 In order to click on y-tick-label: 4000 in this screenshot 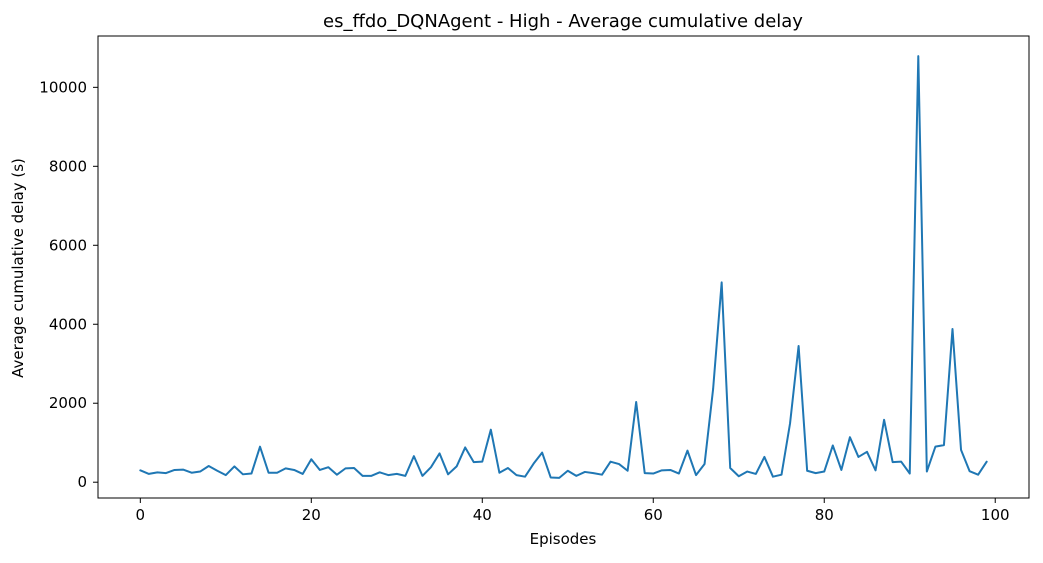, I will do `click(68, 324)`.